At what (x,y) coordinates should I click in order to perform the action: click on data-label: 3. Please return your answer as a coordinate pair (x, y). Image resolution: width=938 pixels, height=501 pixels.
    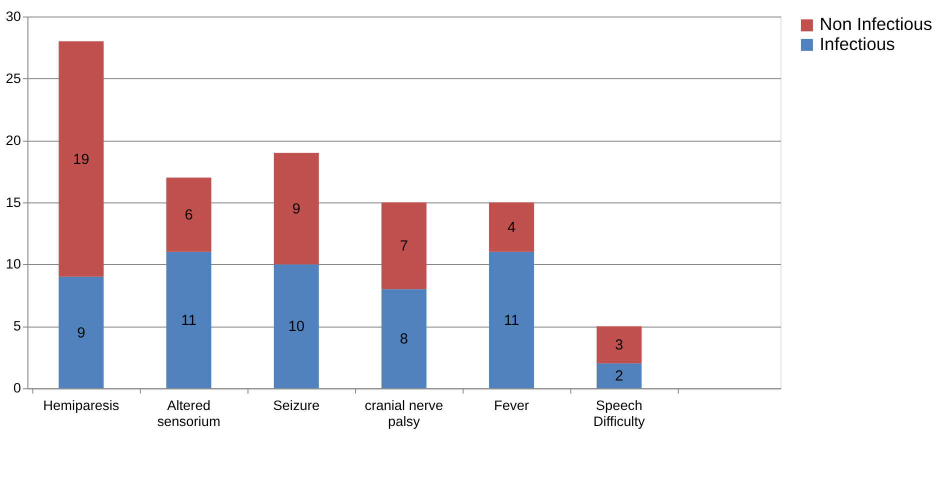
    Looking at the image, I should click on (619, 346).